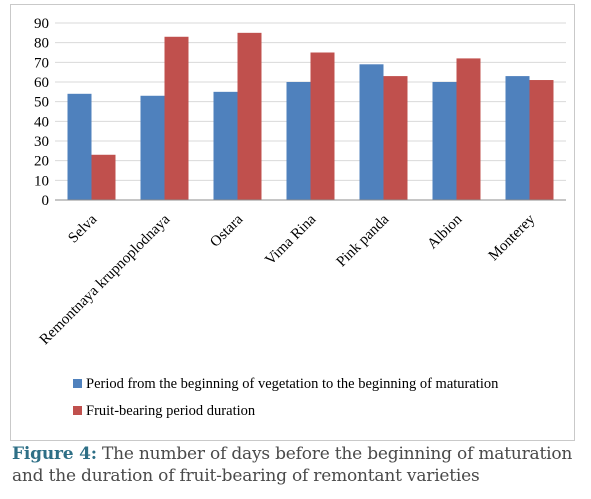  What do you see at coordinates (226, 230) in the screenshot?
I see `x-category-label: Ostara` at bounding box center [226, 230].